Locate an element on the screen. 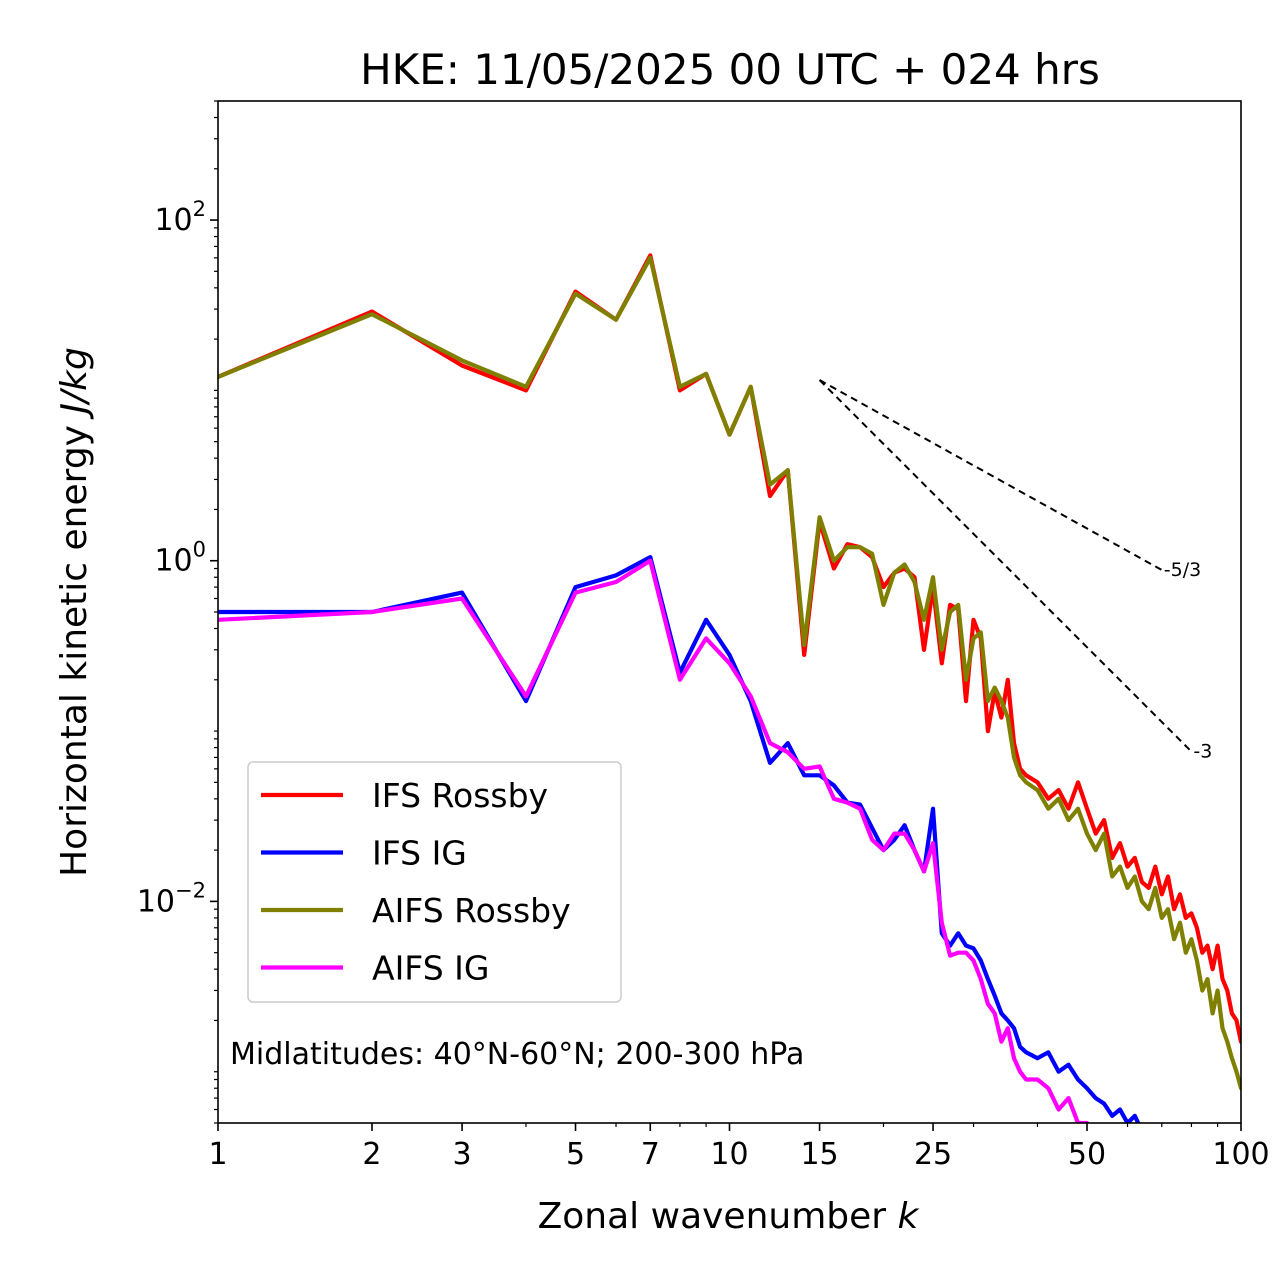  x-tick-label: 3 is located at coordinates (462, 1154).